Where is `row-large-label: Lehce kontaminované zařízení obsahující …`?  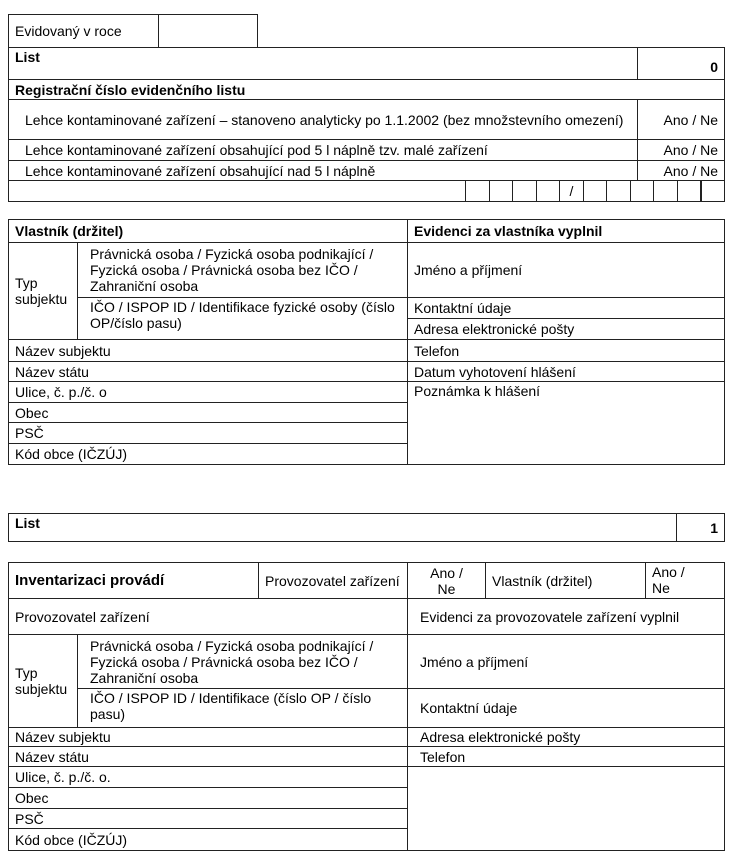
row-large-label: Lehce kontaminované zařízení obsahující … is located at coordinates (323, 170).